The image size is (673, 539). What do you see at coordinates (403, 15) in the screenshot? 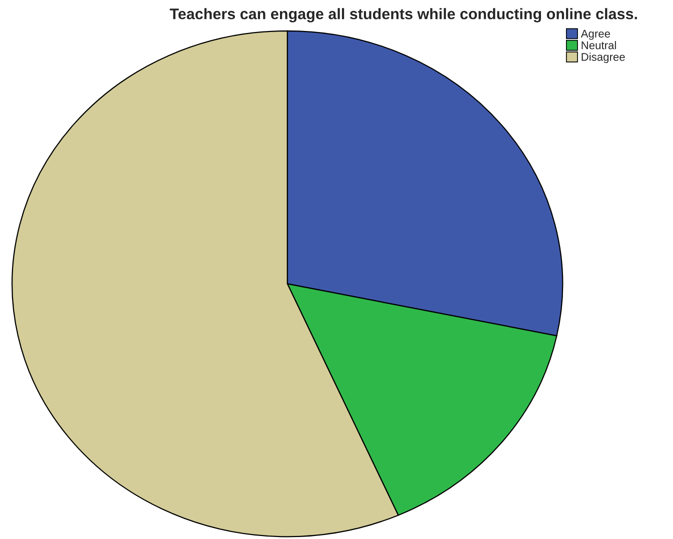
I see `chart-title: Teachers can engage all students while conducting online class.` at bounding box center [403, 15].